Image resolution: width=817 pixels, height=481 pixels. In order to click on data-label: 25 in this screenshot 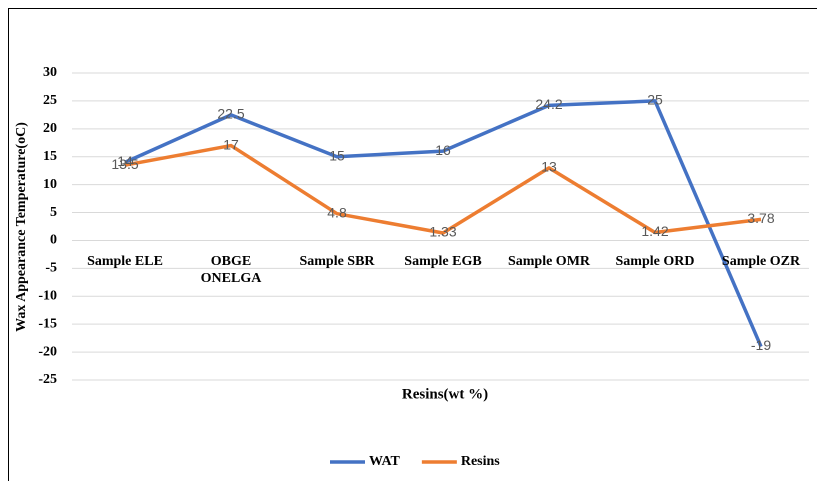, I will do `click(655, 100)`.